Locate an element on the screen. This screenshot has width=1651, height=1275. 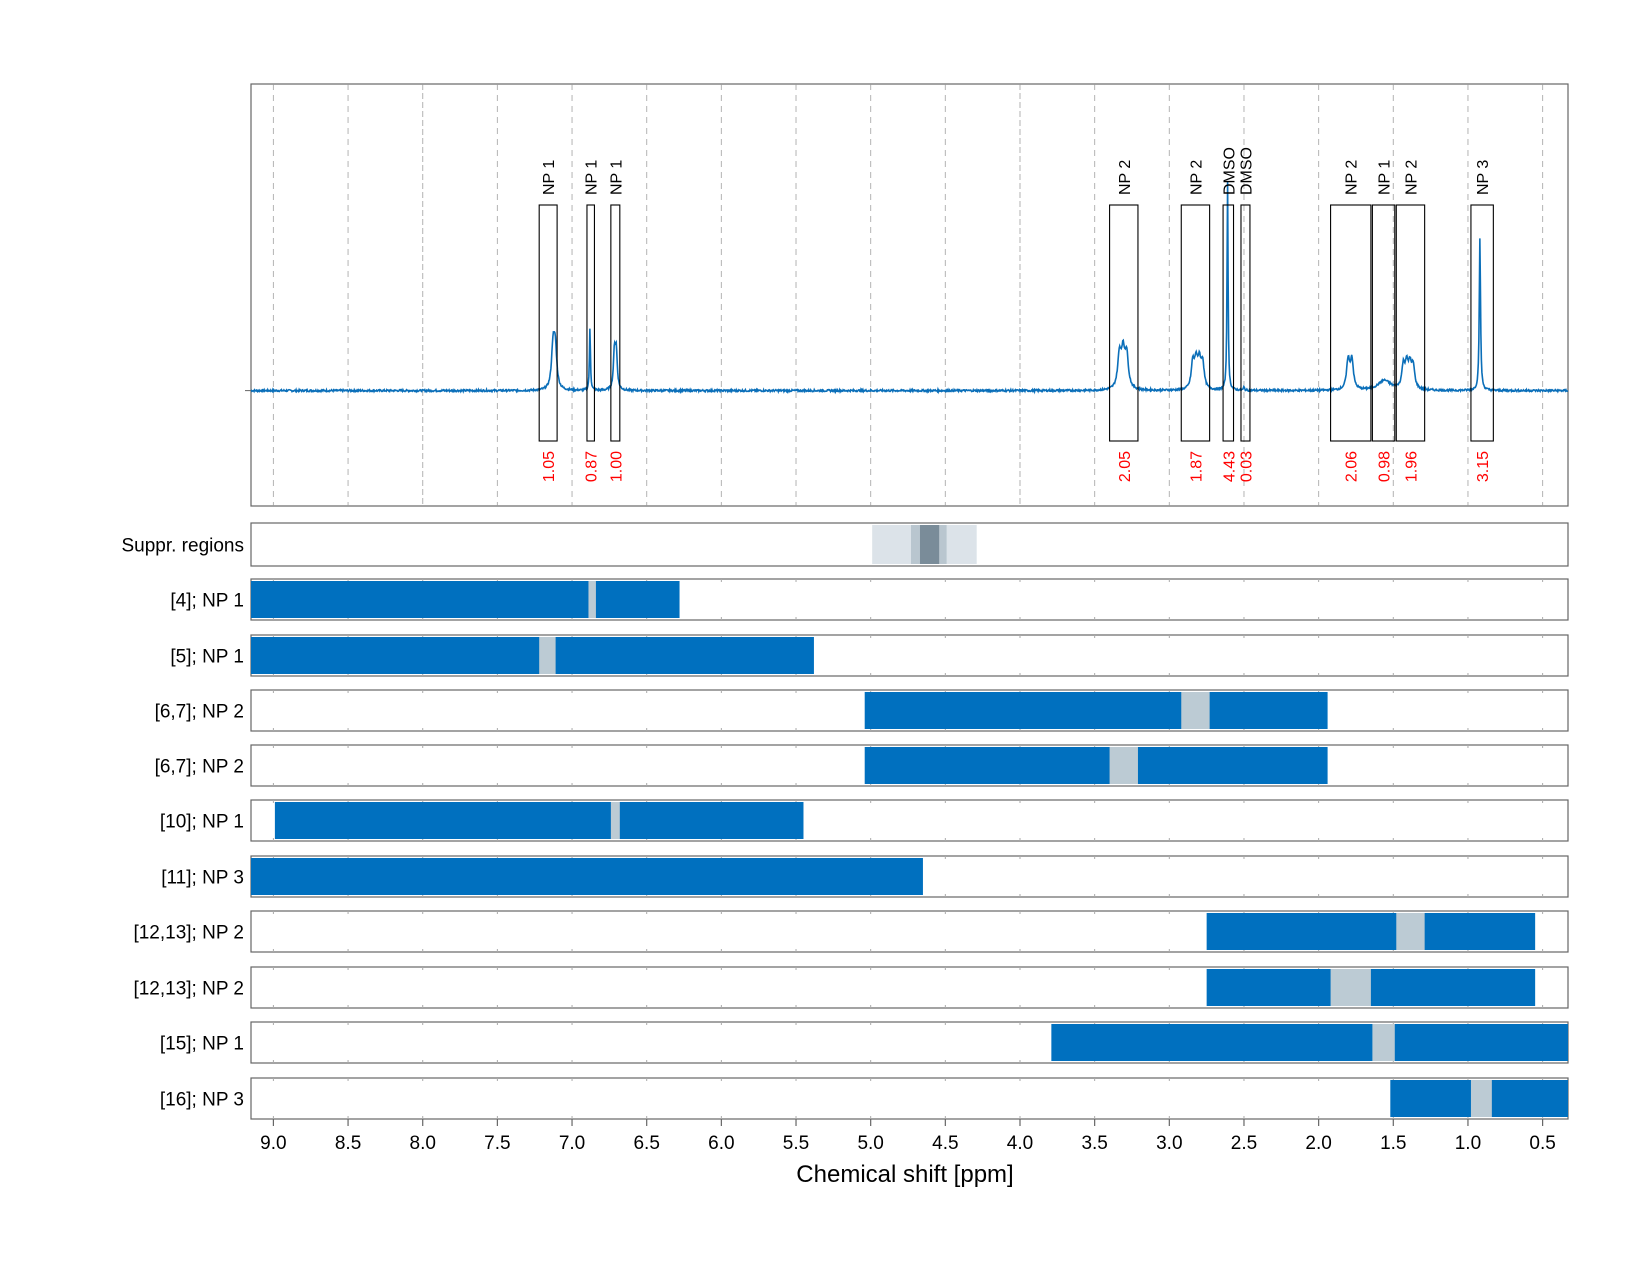
region-row: [15]; NP 1 is located at coordinates (864, 1042).